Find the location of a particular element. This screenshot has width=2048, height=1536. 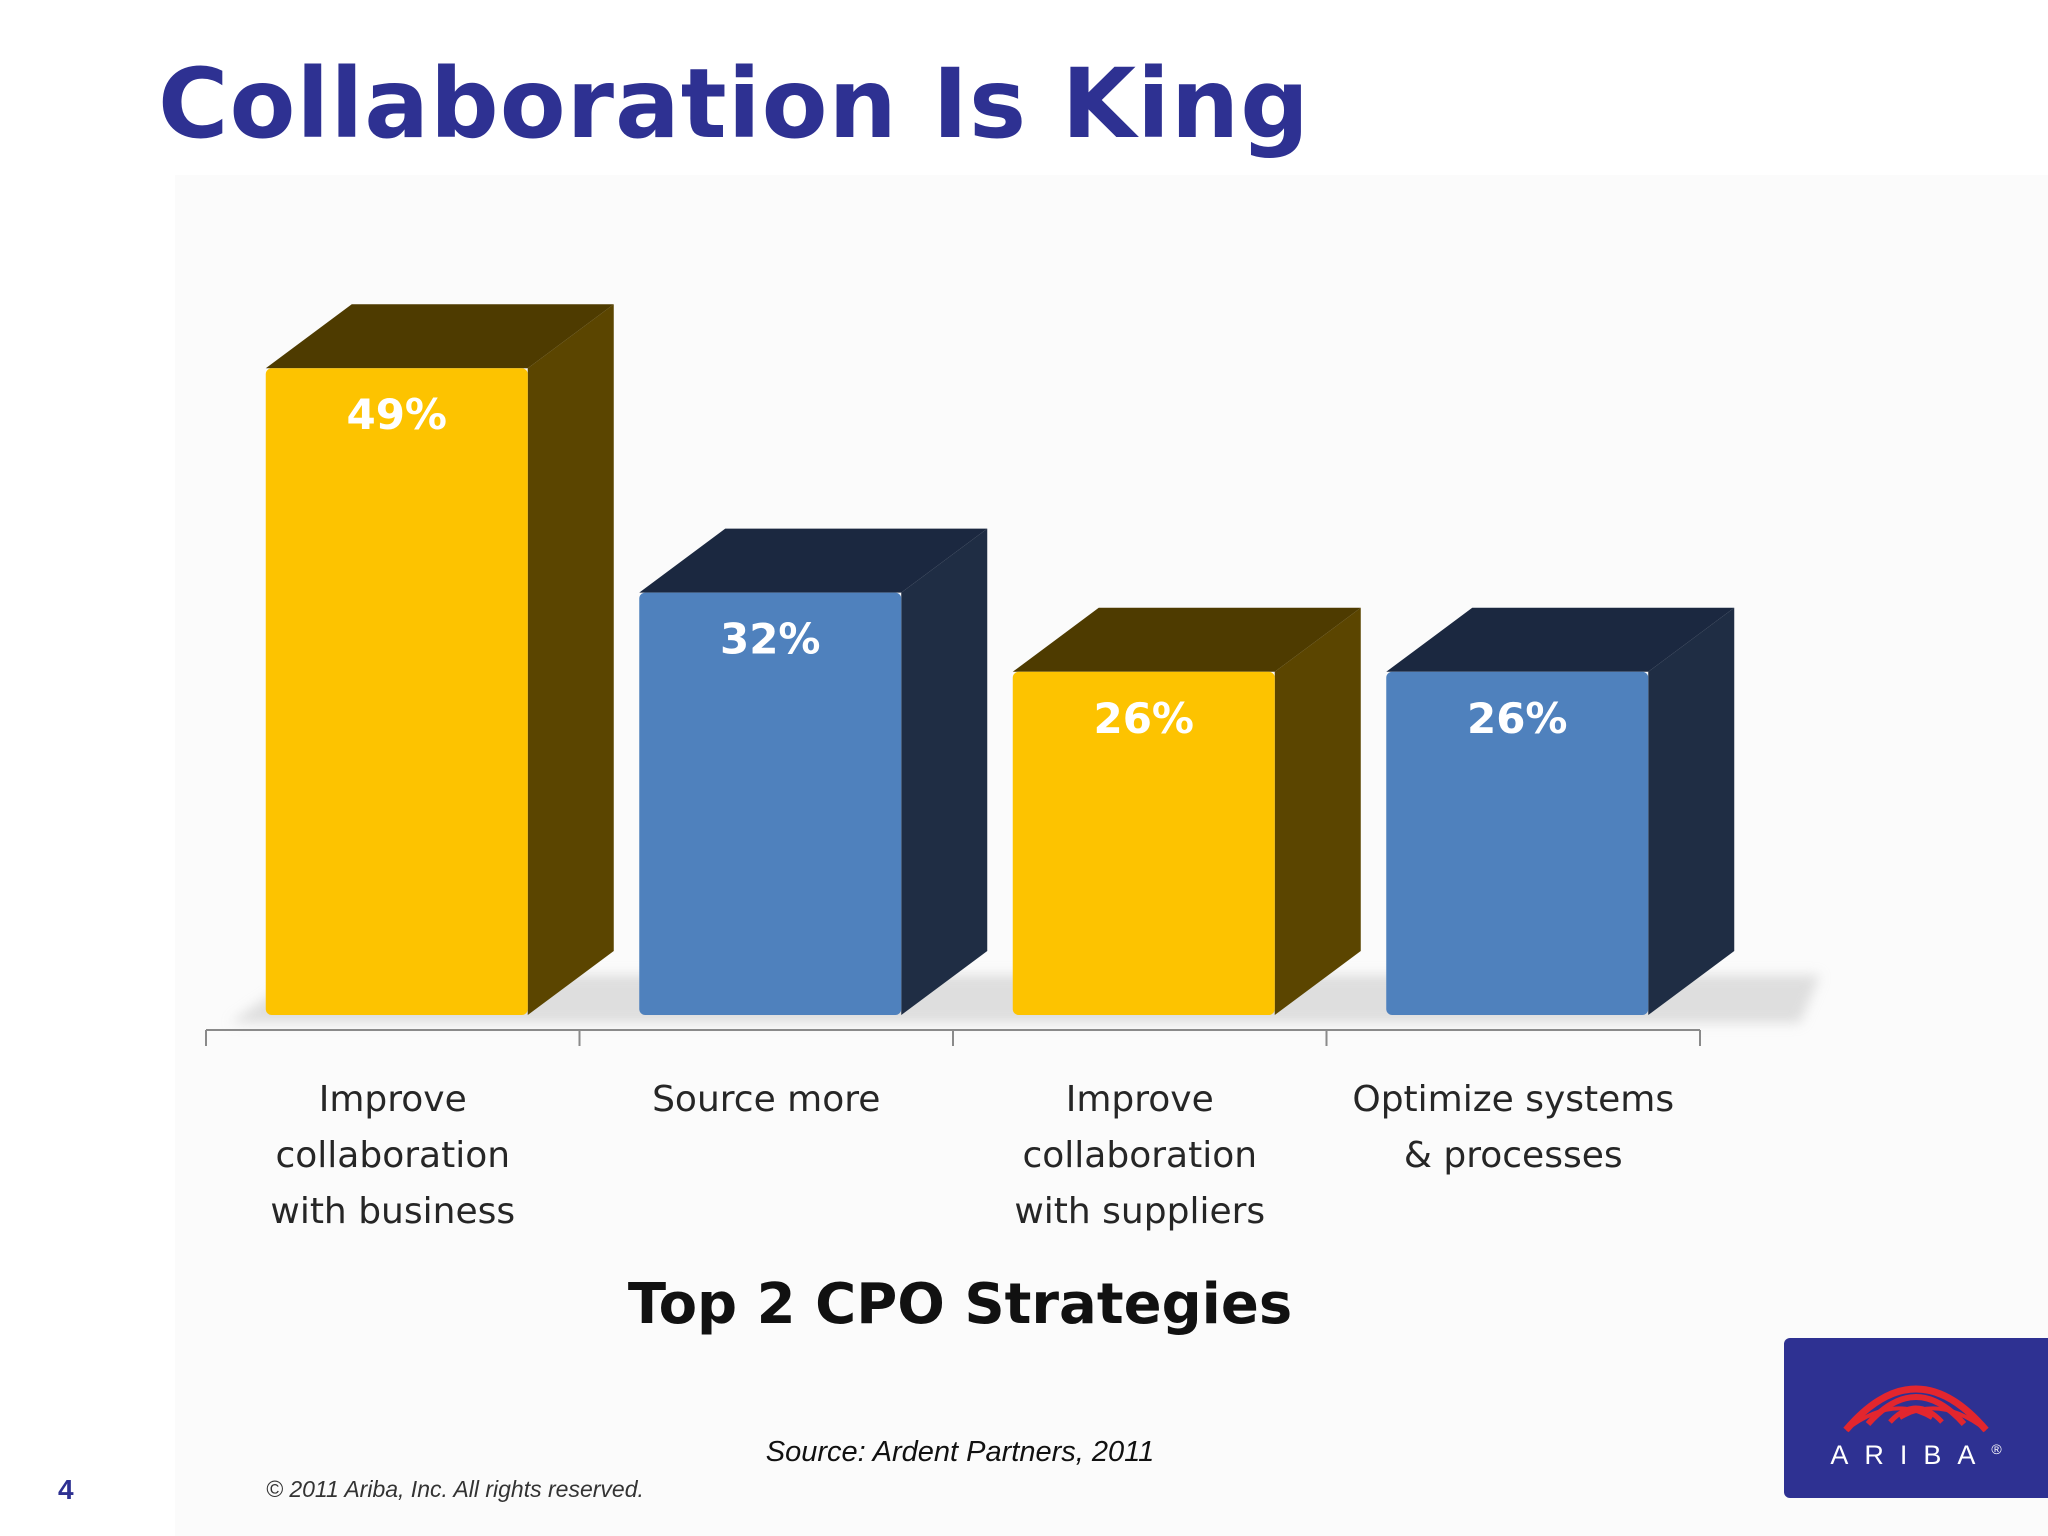

category-label: Improve collaboration with business is located at coordinates (393, 1155).